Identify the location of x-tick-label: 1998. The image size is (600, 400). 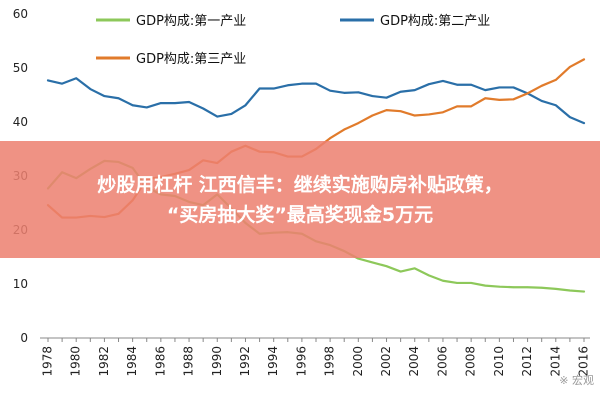
(330, 361).